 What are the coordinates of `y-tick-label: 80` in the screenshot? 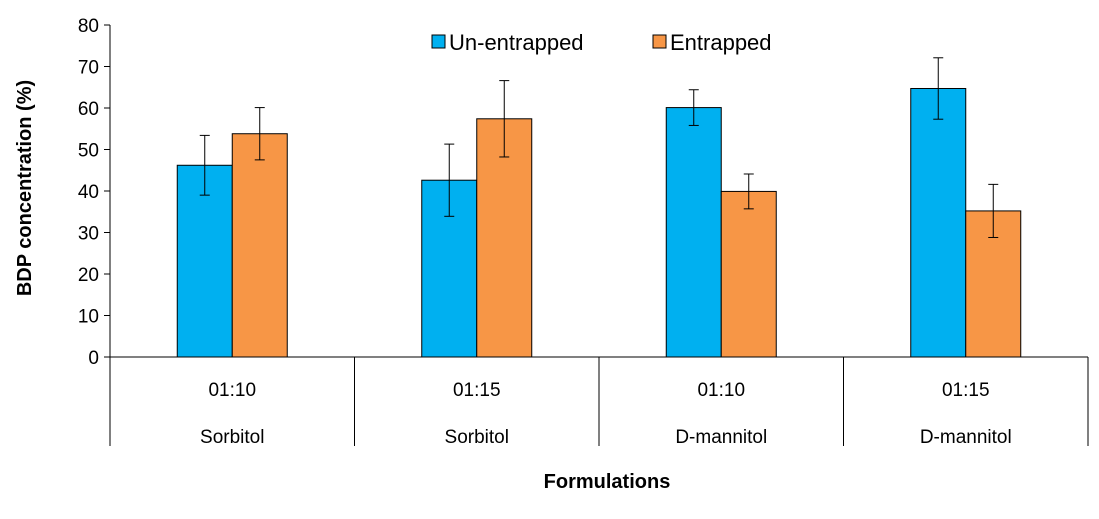 It's located at (88, 26).